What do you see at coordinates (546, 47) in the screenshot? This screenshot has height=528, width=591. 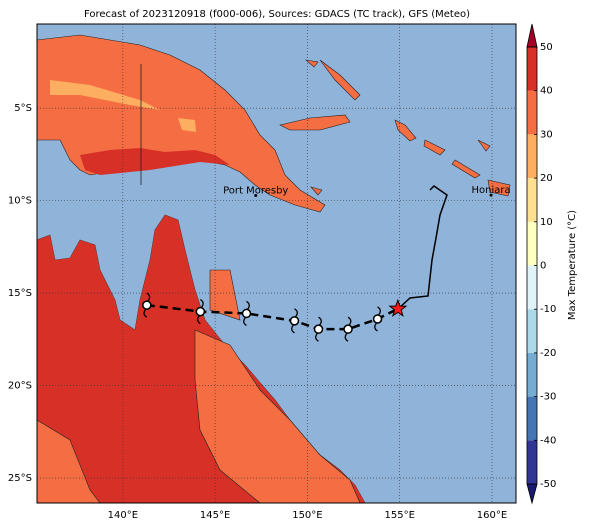 I see `colorbar-tick-label: 50` at bounding box center [546, 47].